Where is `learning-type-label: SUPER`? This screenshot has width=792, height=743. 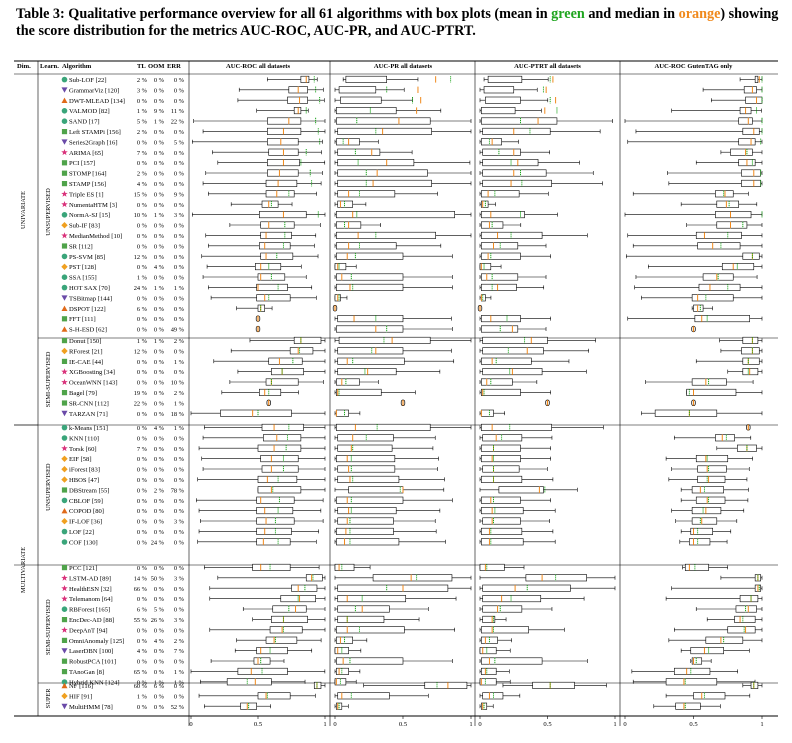
learning-type-label: SUPER is located at coordinates (48, 698).